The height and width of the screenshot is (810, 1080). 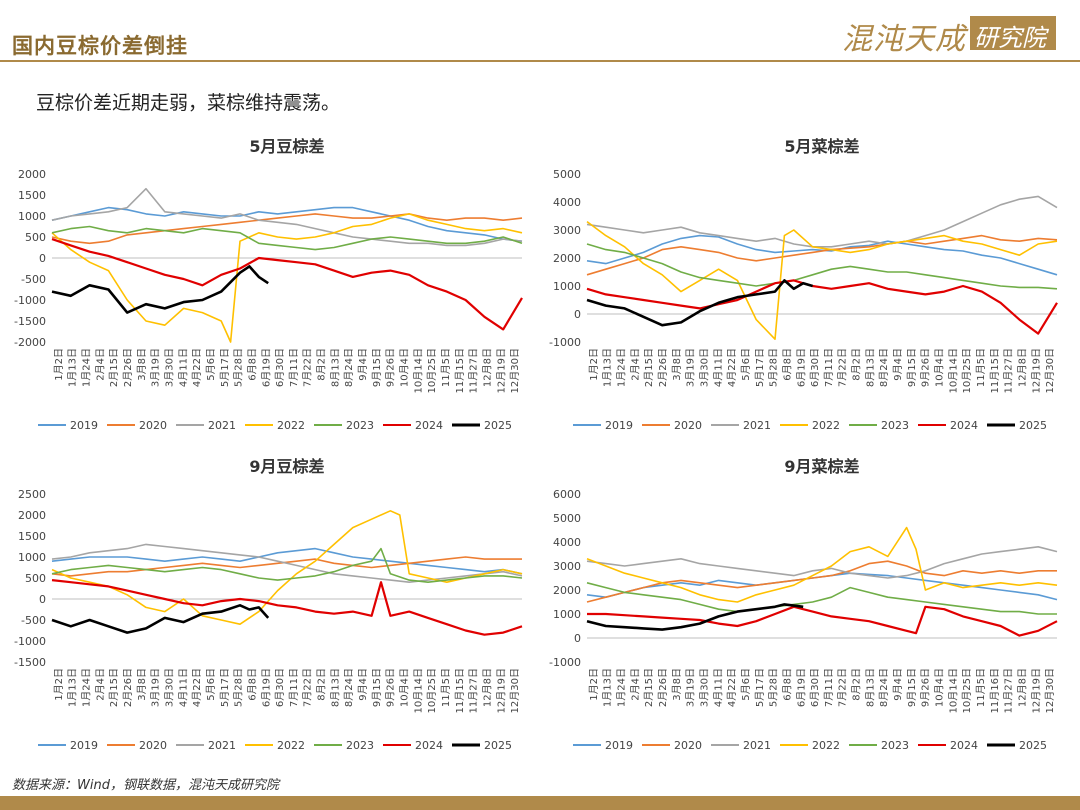 I want to click on legend-label-2022: 2022, so click(x=826, y=745).